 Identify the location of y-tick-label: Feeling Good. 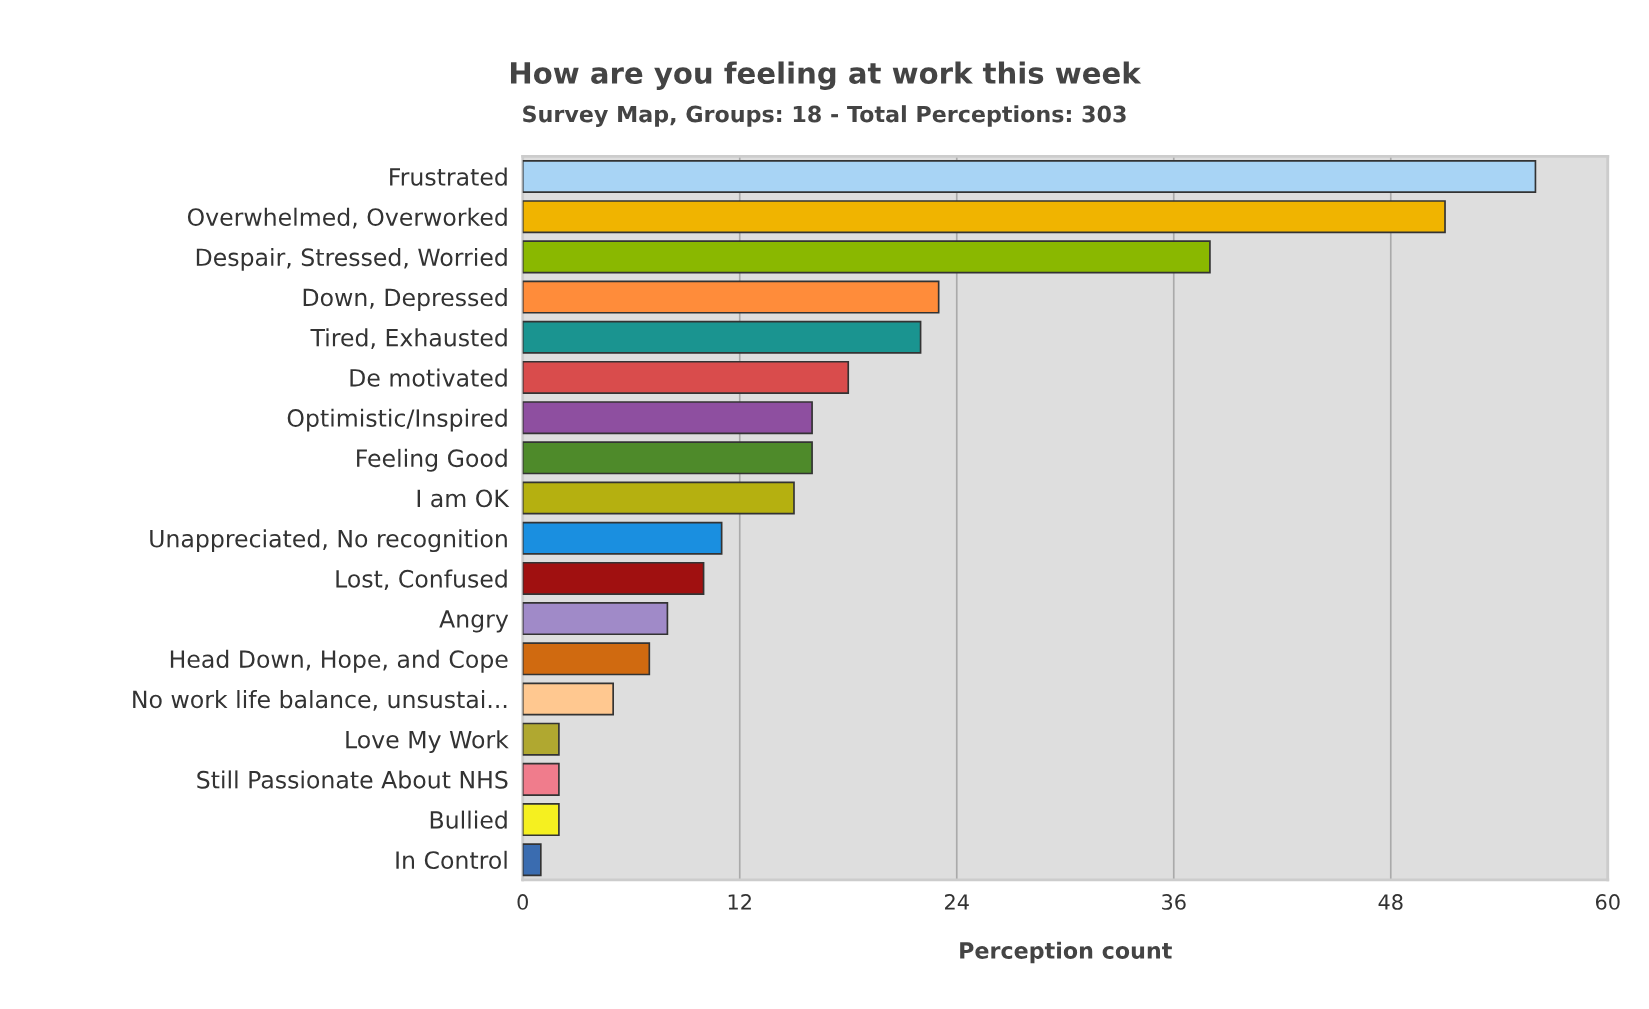
(432, 460).